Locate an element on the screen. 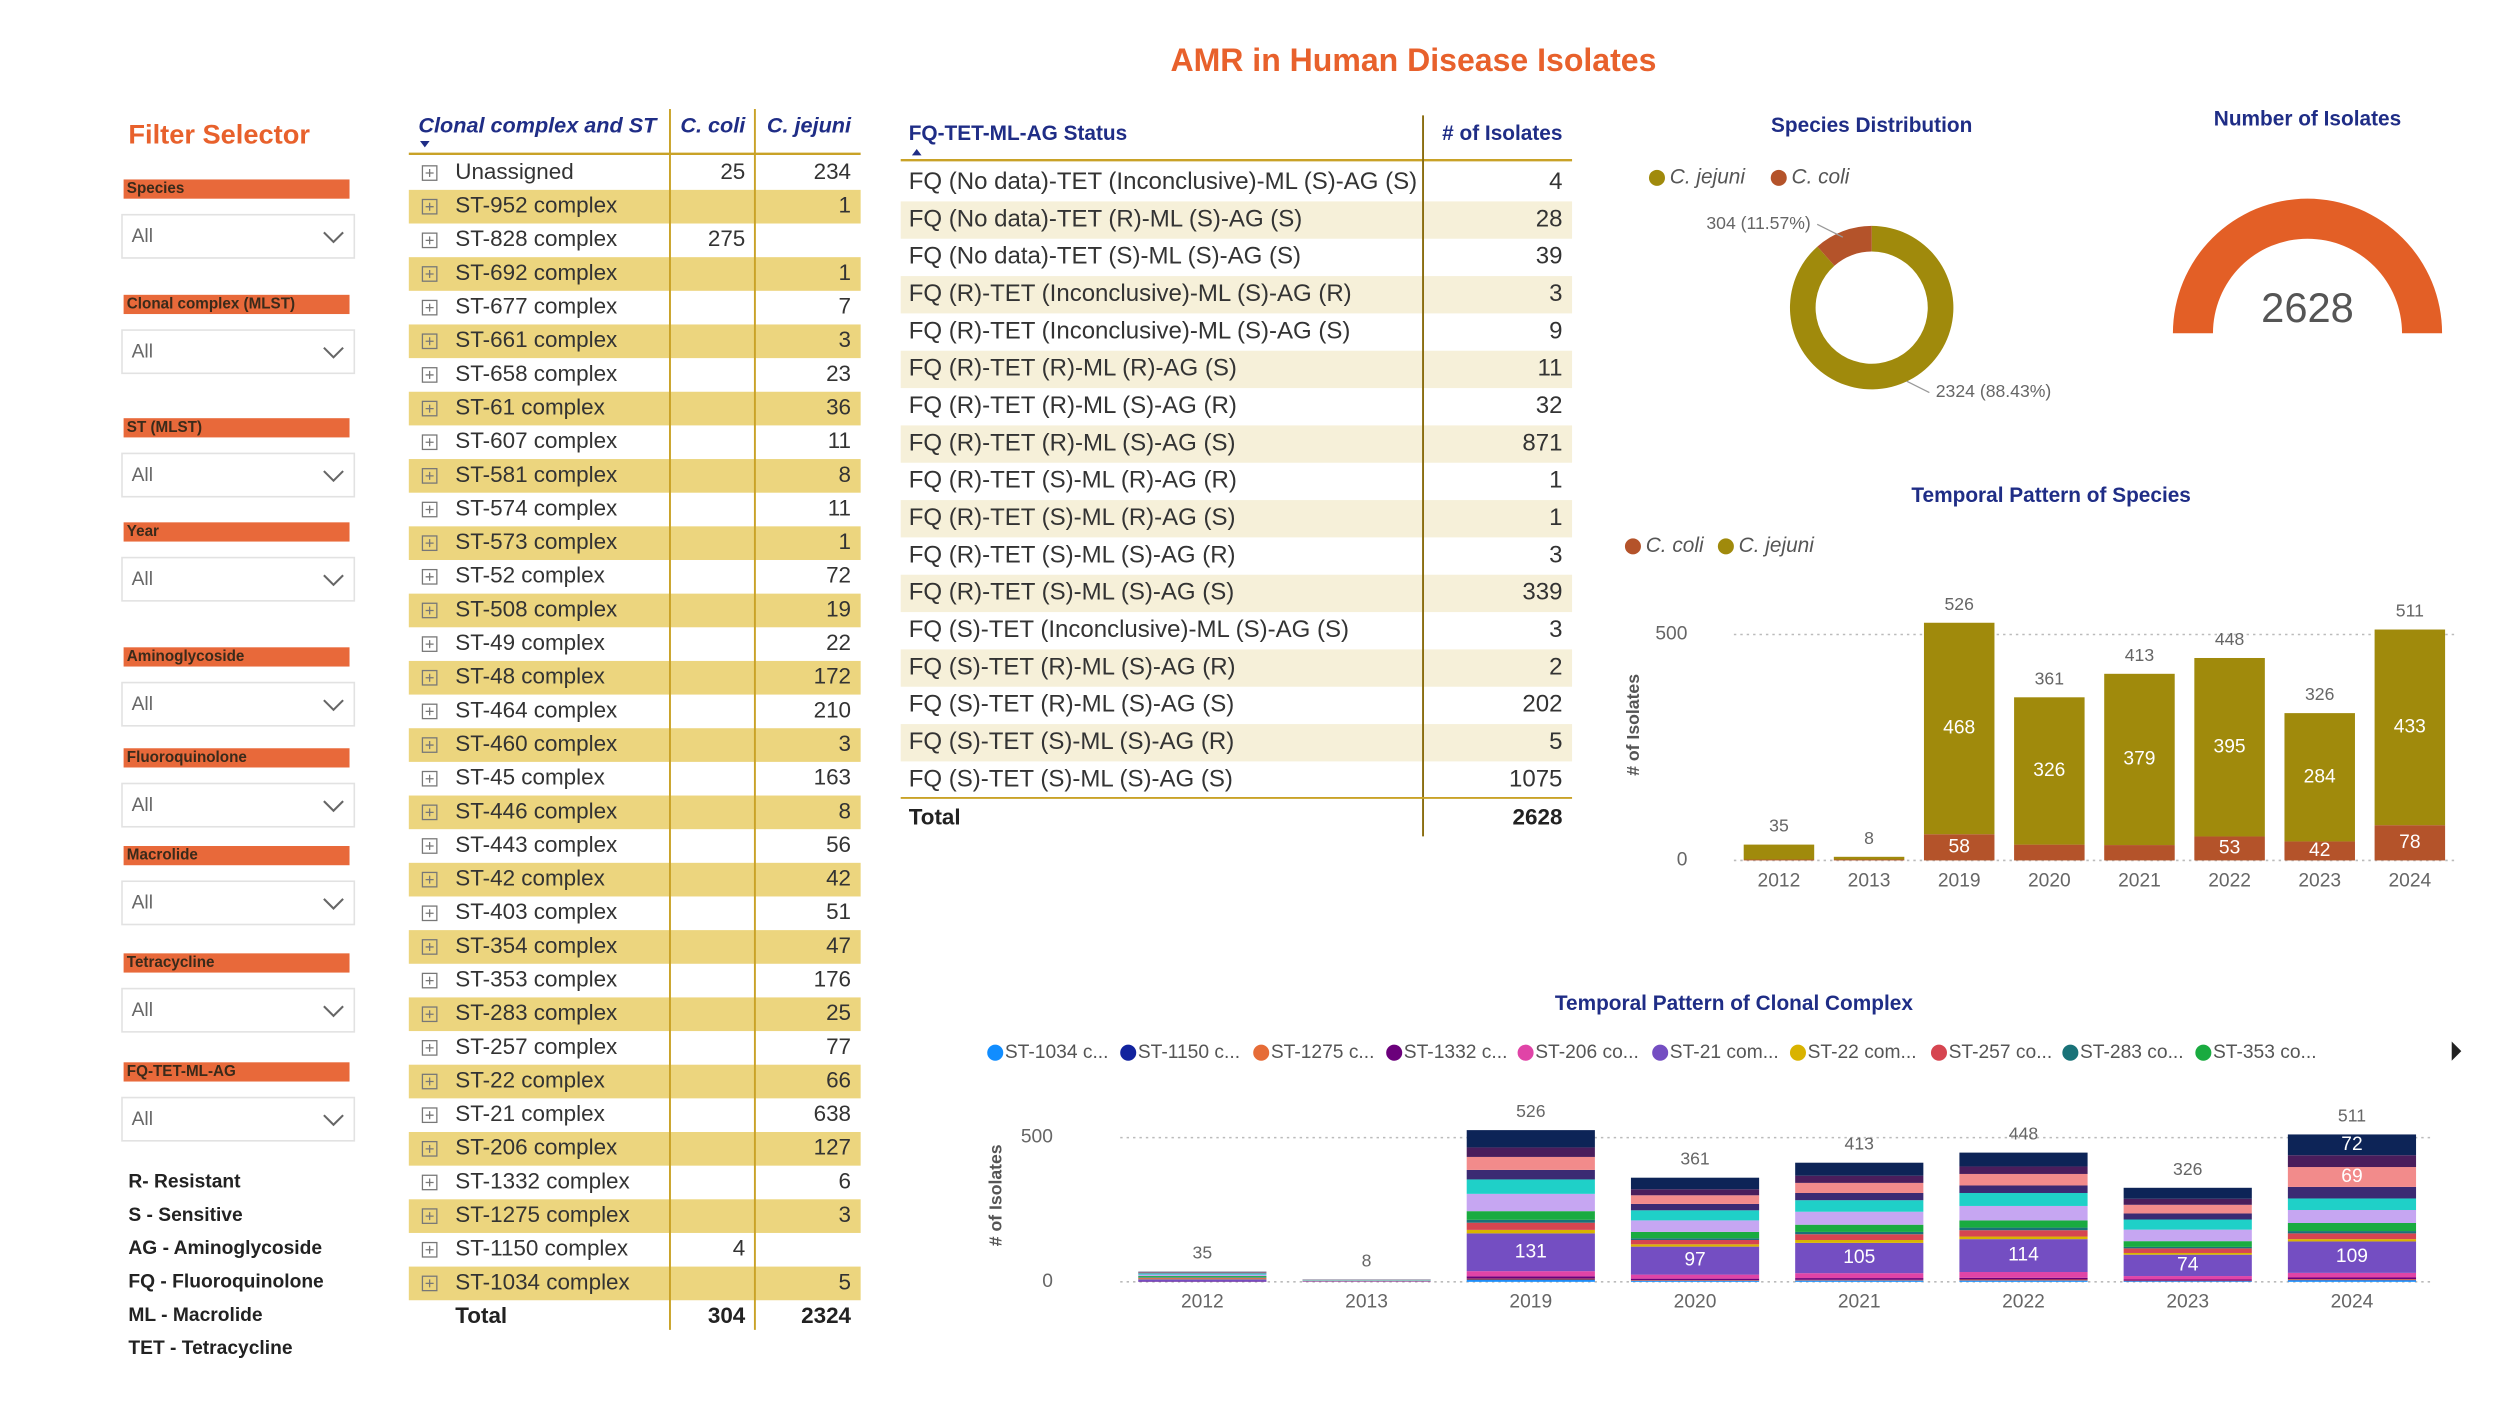 The width and height of the screenshot is (2500, 1410). segment-label: 468 is located at coordinates (1959, 728).